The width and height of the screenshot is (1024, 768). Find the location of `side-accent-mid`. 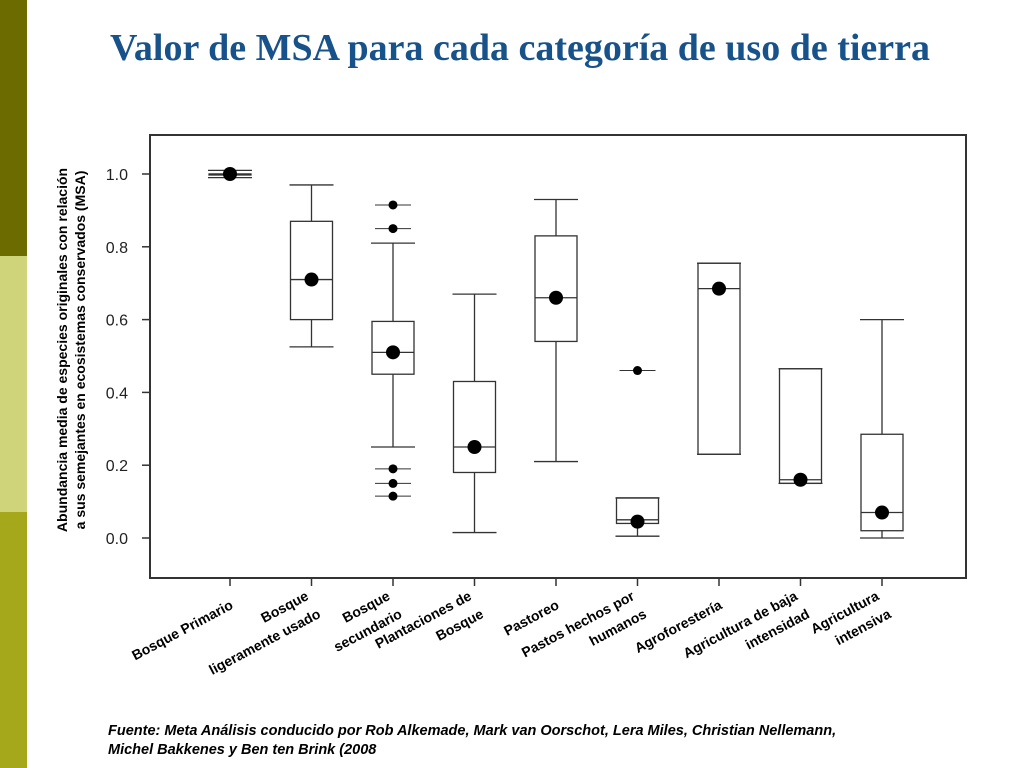

side-accent-mid is located at coordinates (13, 640).